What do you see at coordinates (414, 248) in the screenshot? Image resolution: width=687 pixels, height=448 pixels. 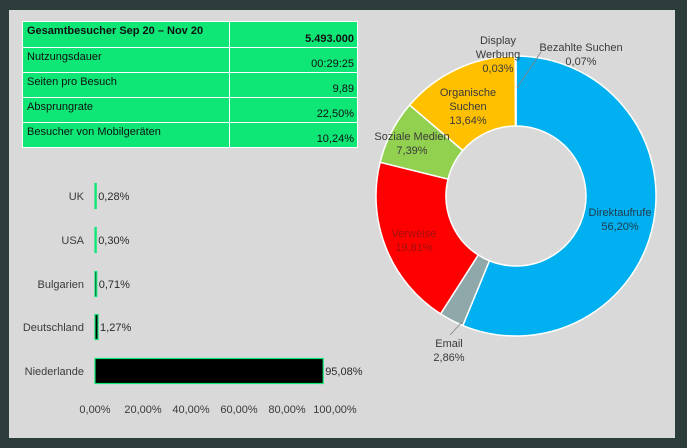 I see `donut-slice-value: 19,81%` at bounding box center [414, 248].